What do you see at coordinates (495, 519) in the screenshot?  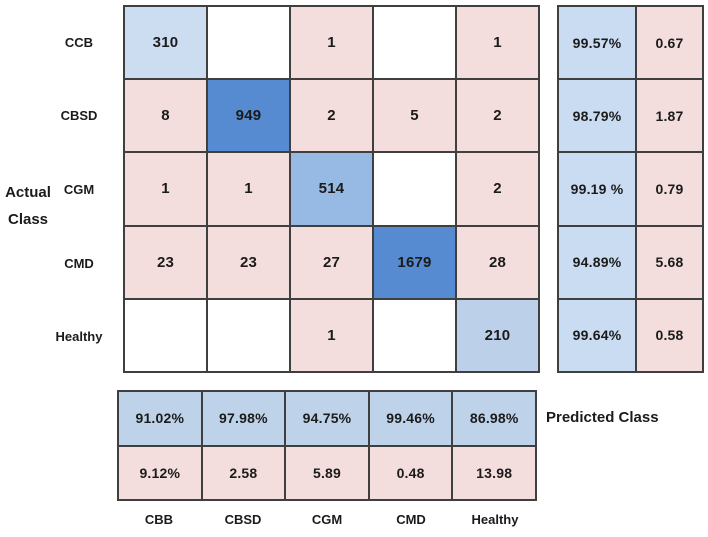 I see `col-label-healthy: Healthy` at bounding box center [495, 519].